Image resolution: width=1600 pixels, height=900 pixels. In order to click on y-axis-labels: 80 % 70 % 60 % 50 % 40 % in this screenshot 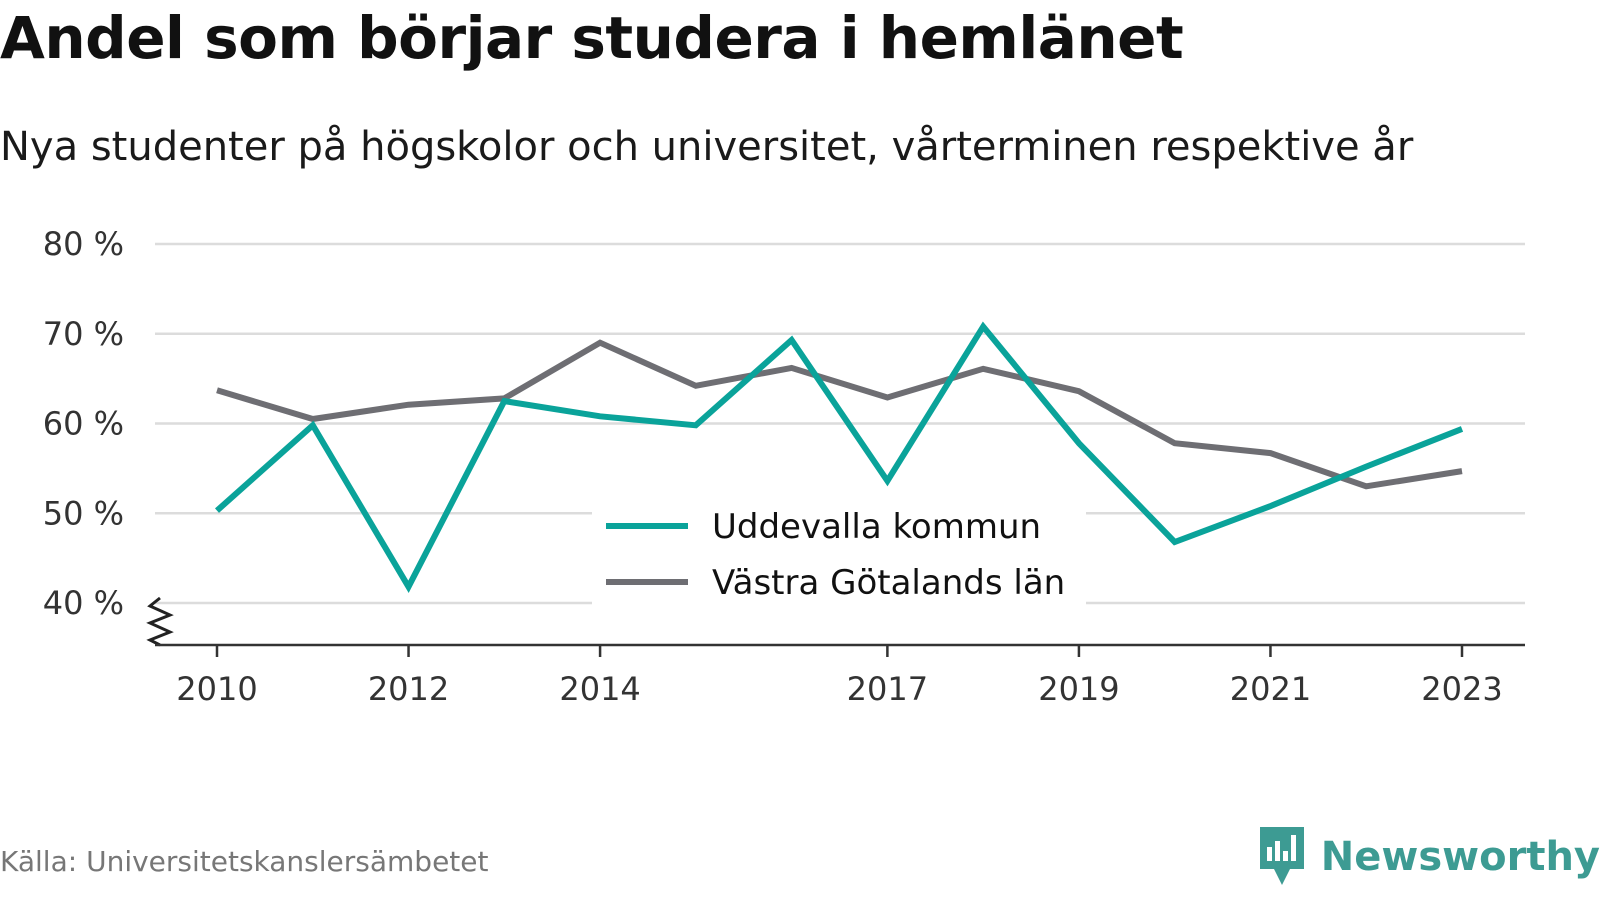, I will do `click(108, 436)`.